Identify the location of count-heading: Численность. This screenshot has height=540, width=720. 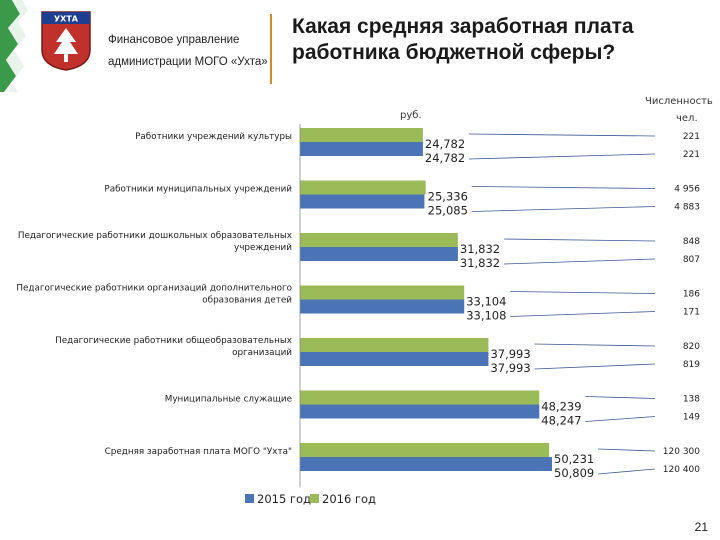
(679, 101).